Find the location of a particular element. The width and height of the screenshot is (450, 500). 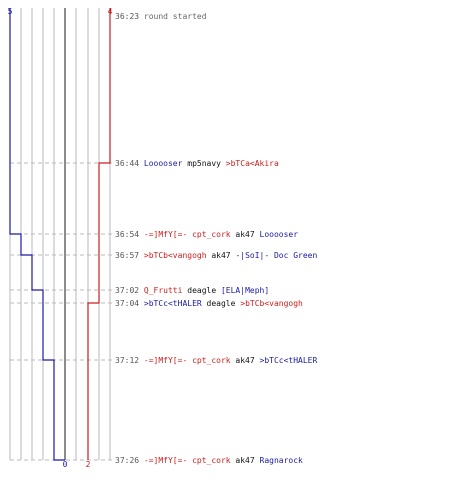

event-time: 36:54 is located at coordinates (129, 234).